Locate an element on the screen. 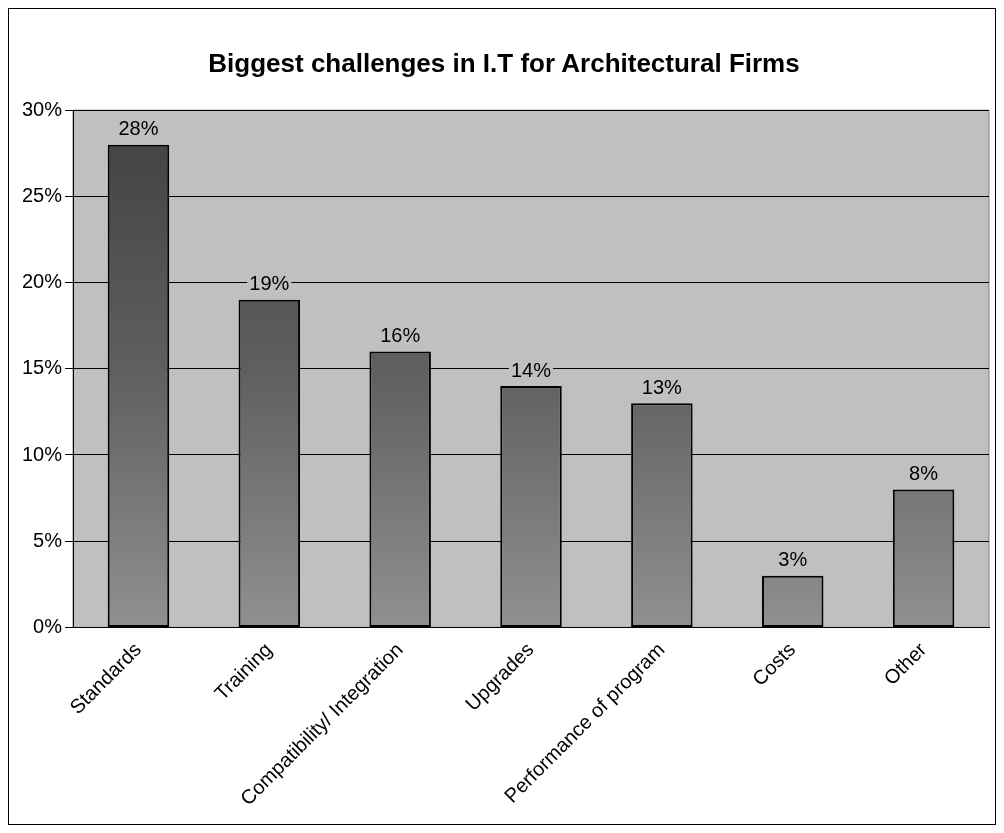 The width and height of the screenshot is (1004, 833). y-tick-label: 25% is located at coordinates (42, 194).